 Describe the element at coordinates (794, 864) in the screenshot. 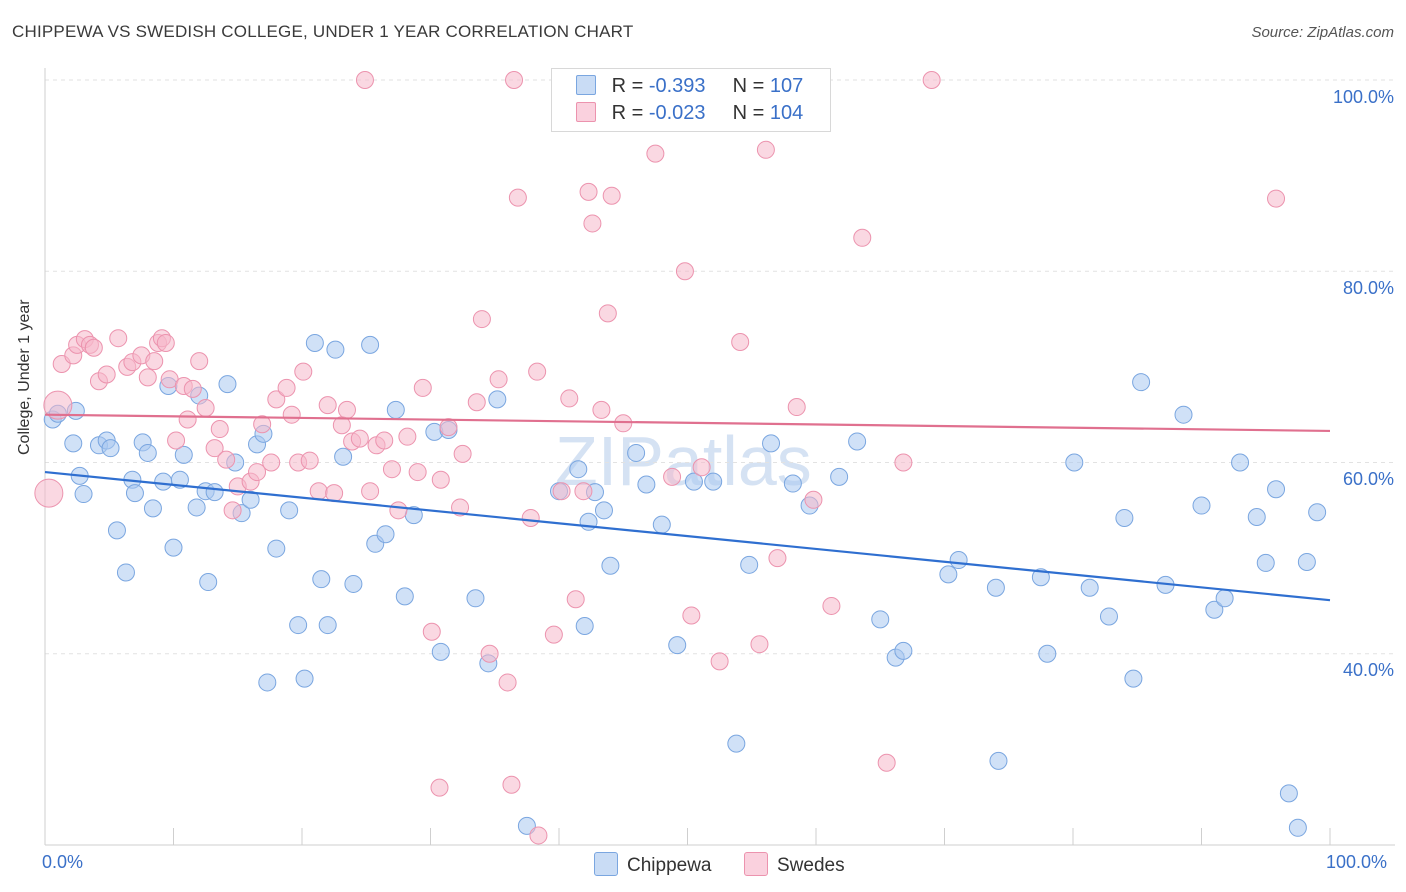

I see `legend-item-swedes: Swedes` at that location.